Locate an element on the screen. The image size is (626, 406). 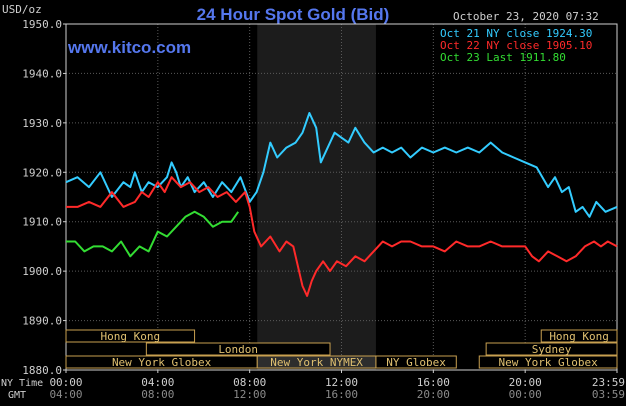
y-tick-label: 1900.0 is located at coordinates (42, 271).